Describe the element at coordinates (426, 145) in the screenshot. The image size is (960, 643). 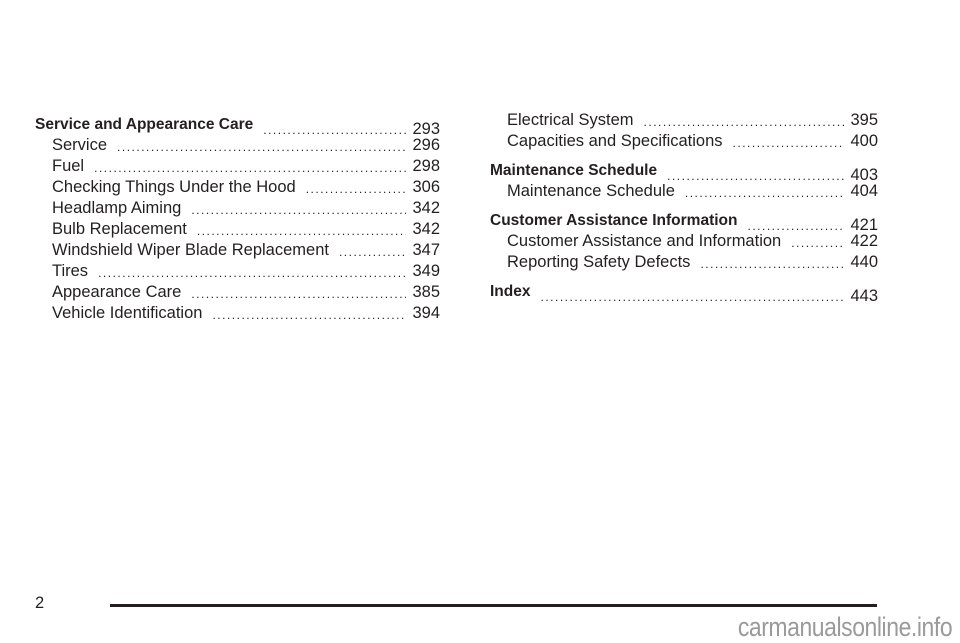
I see `toc-page-number: 296` at that location.